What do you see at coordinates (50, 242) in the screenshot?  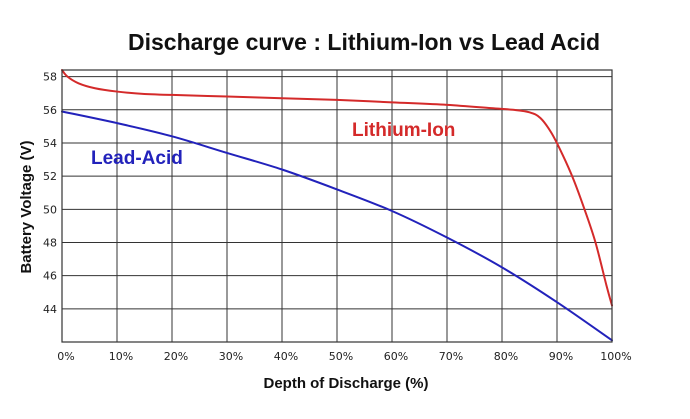 I see `y-tick-label: 48` at bounding box center [50, 242].